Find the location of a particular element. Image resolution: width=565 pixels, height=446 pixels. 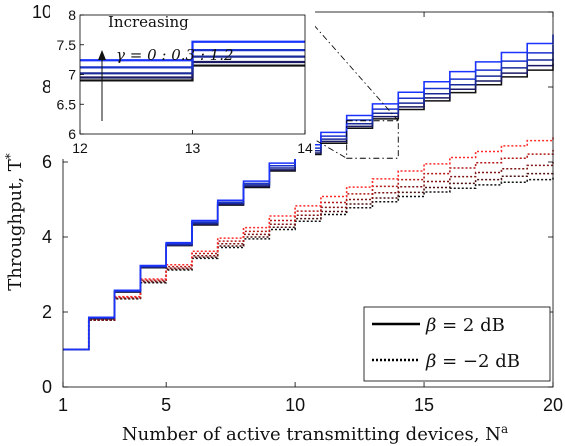

inset-y-tick-label: 7 is located at coordinates (72, 75).